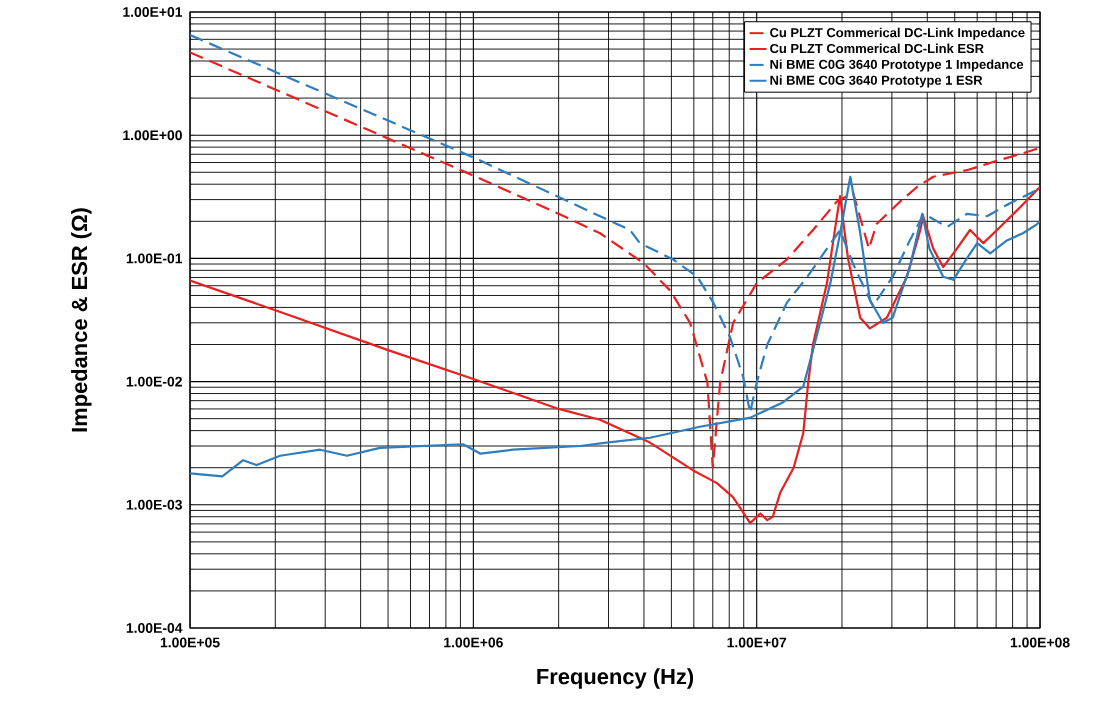 Image resolution: width=1097 pixels, height=717 pixels. What do you see at coordinates (897, 65) in the screenshot?
I see `legend-label: Ni BME C0G 3640 Prototype 1 Impedance` at bounding box center [897, 65].